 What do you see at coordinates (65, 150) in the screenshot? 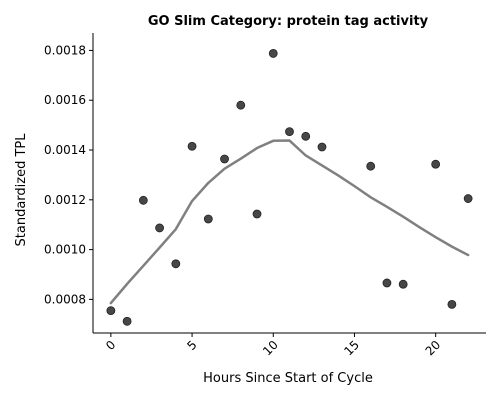
I see `y-tick-label: 0.0014` at bounding box center [65, 150].